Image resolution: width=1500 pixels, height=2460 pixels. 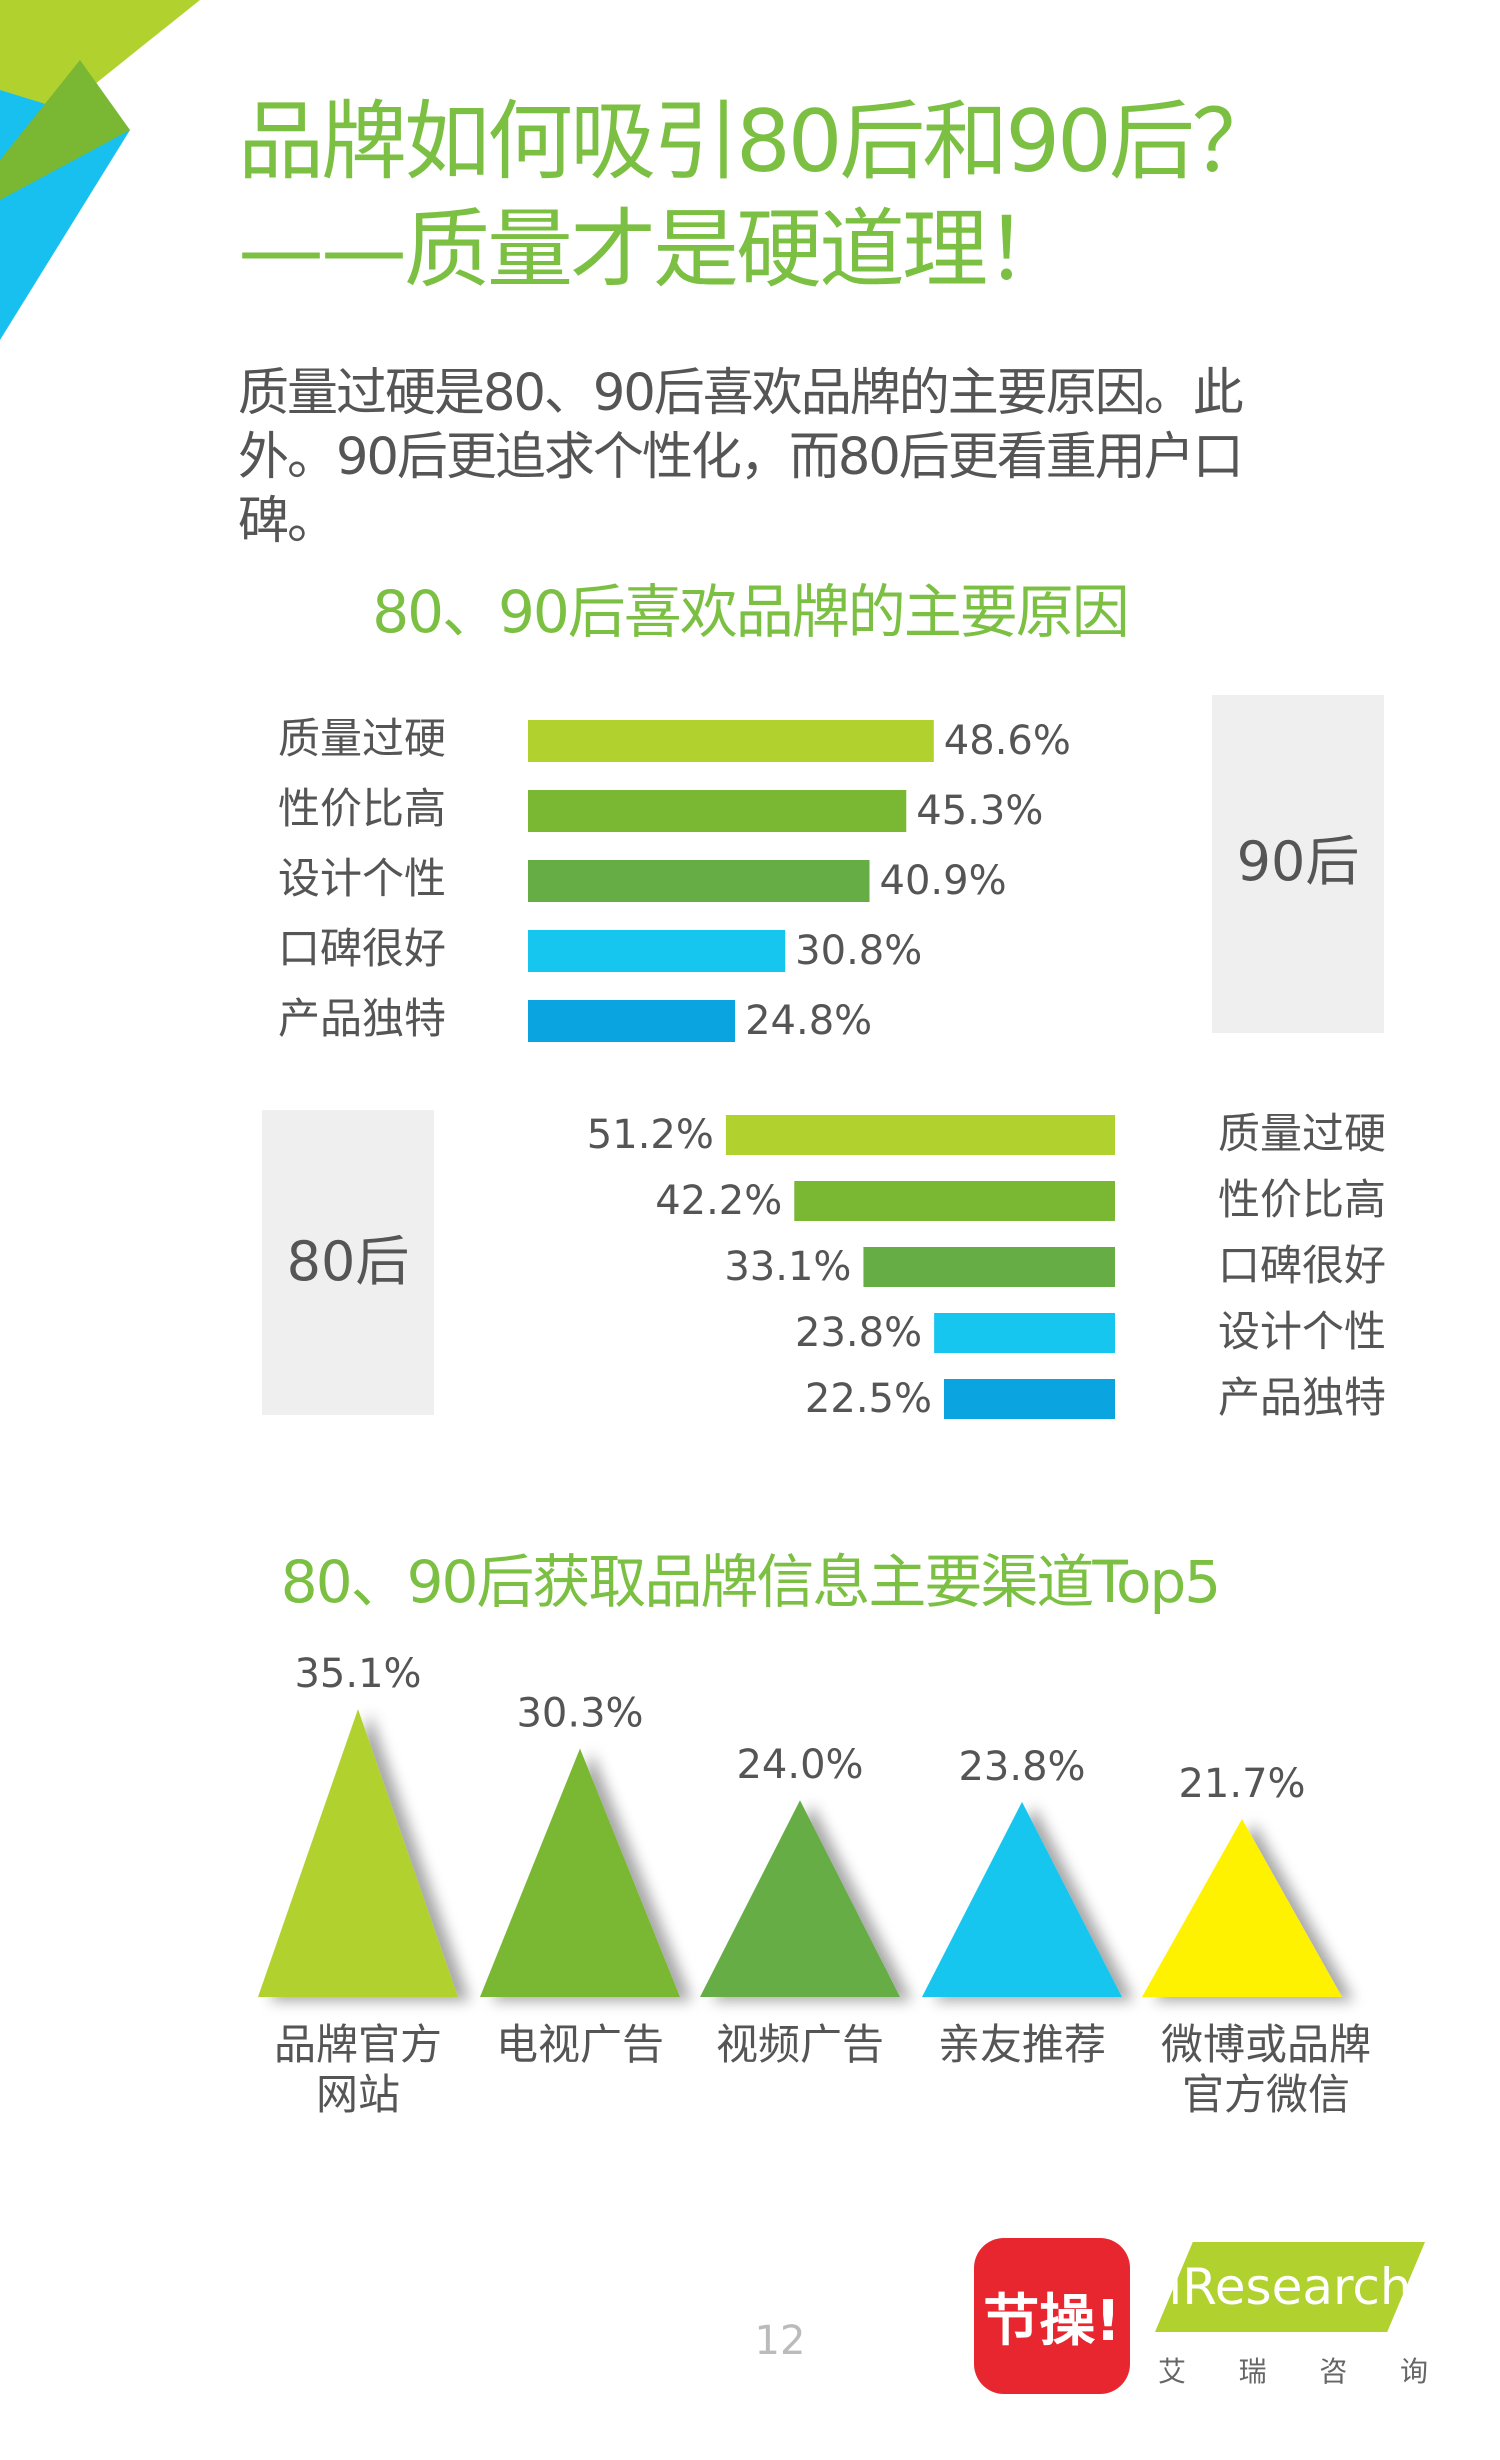 I want to click on iresearch-sub-char: 询, so click(x=1413, y=2371).